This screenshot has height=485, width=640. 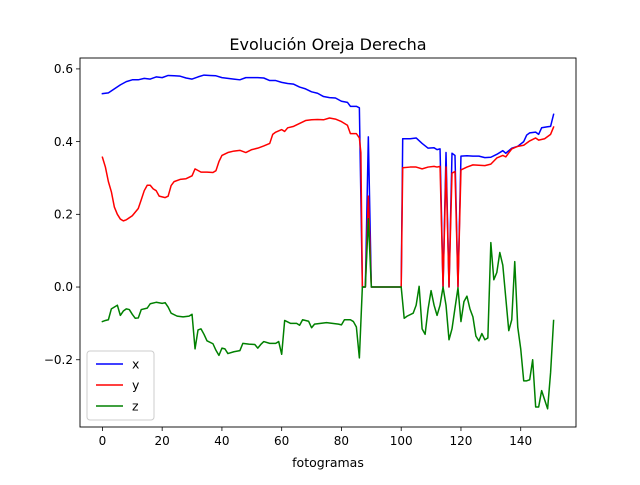 What do you see at coordinates (135, 406) in the screenshot?
I see `legend-label-z: z` at bounding box center [135, 406].